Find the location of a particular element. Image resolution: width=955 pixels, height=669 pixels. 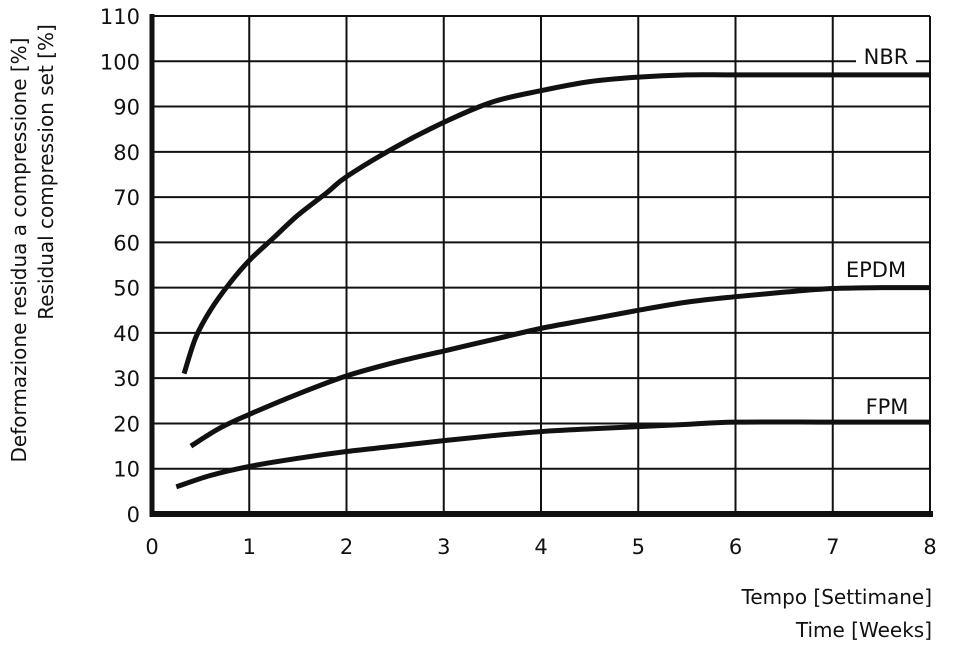

x-tick-label: 1 is located at coordinates (249, 547).